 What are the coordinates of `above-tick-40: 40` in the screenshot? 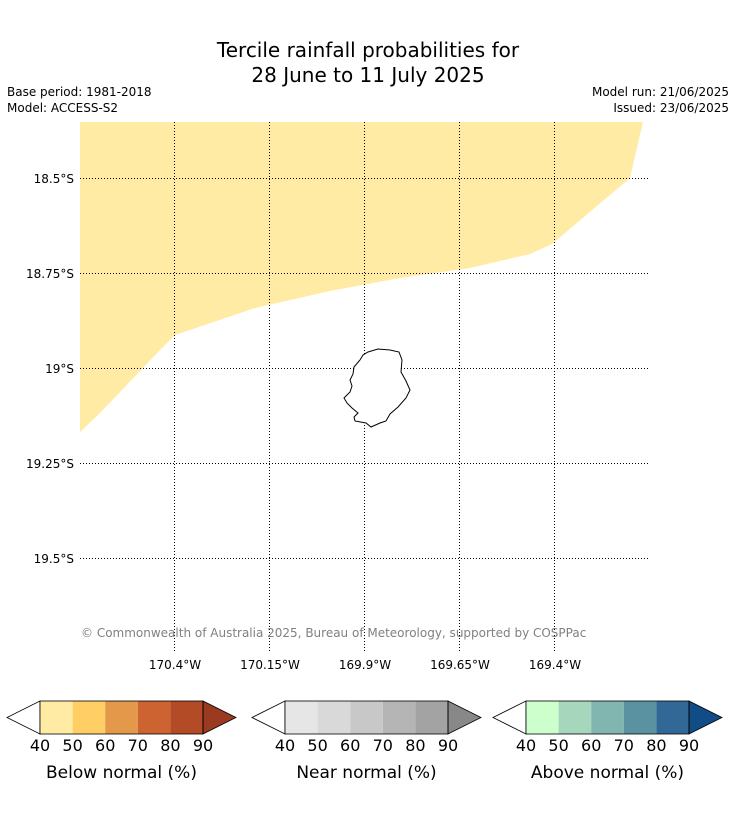 It's located at (526, 745).